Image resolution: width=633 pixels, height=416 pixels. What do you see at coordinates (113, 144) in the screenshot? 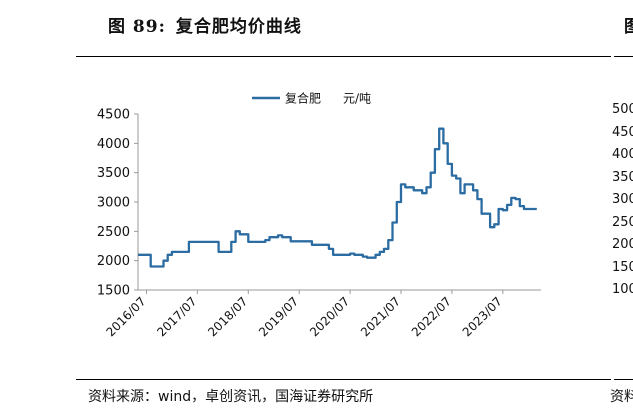
I see `y-tick-label: 4000` at bounding box center [113, 144].